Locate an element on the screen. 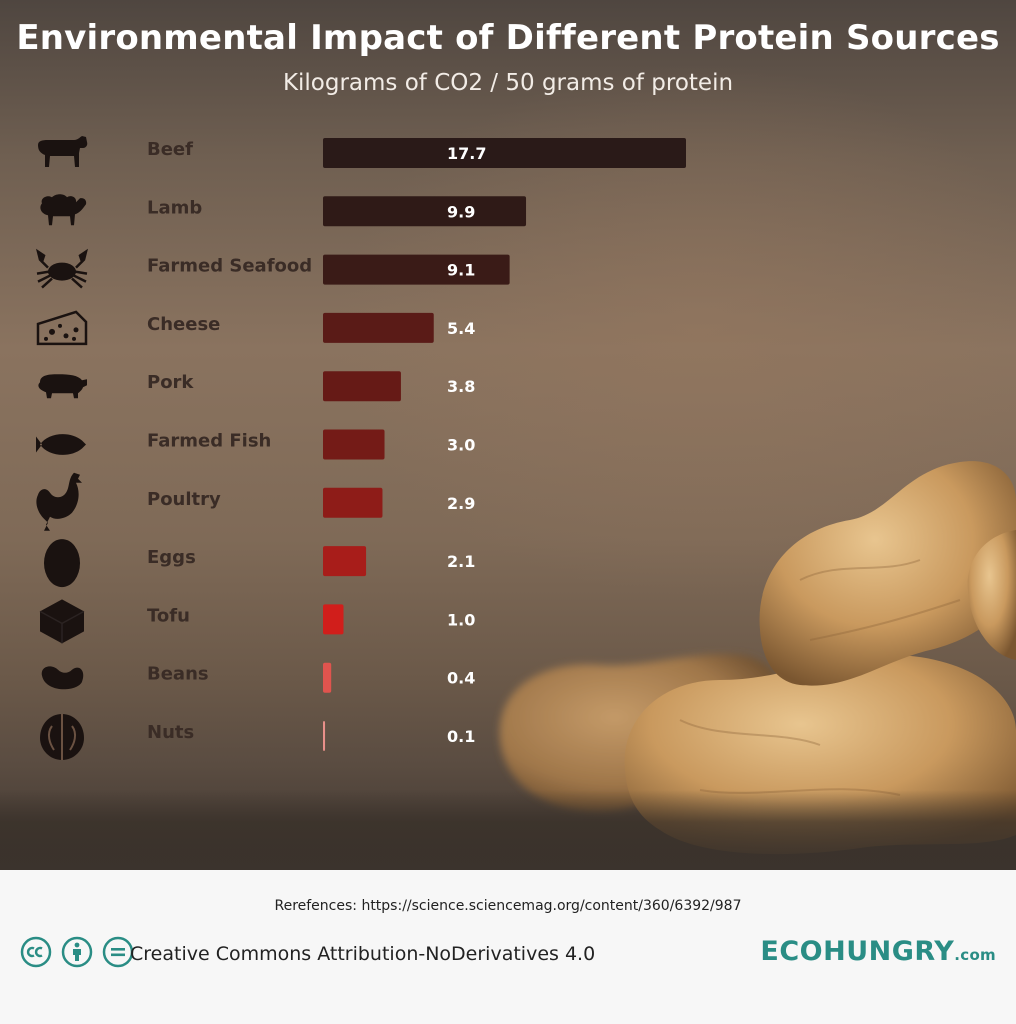  noderivatives-icon is located at coordinates (118, 952).